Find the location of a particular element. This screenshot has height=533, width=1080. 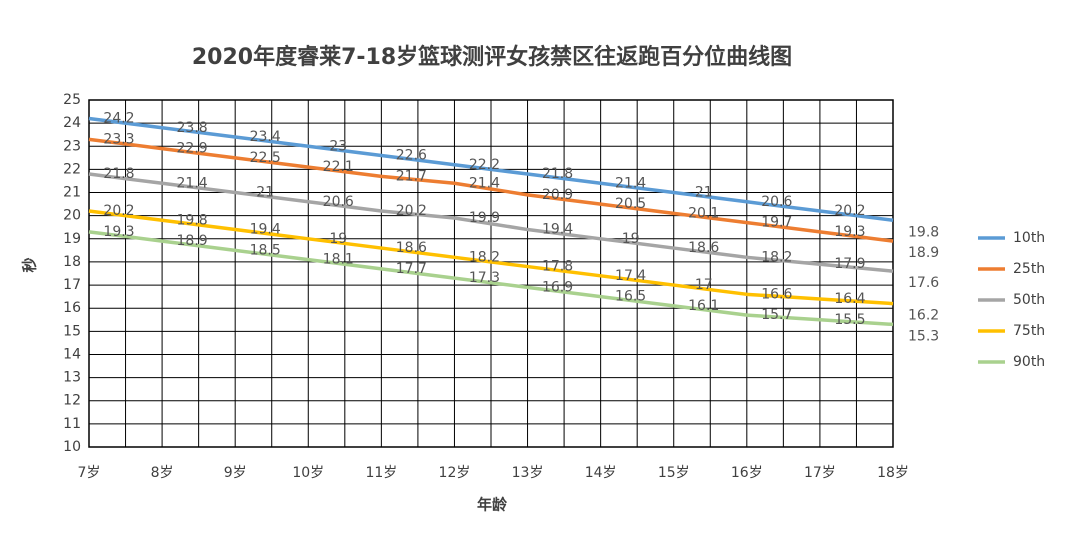

data-label: 22.9 is located at coordinates (192, 149).